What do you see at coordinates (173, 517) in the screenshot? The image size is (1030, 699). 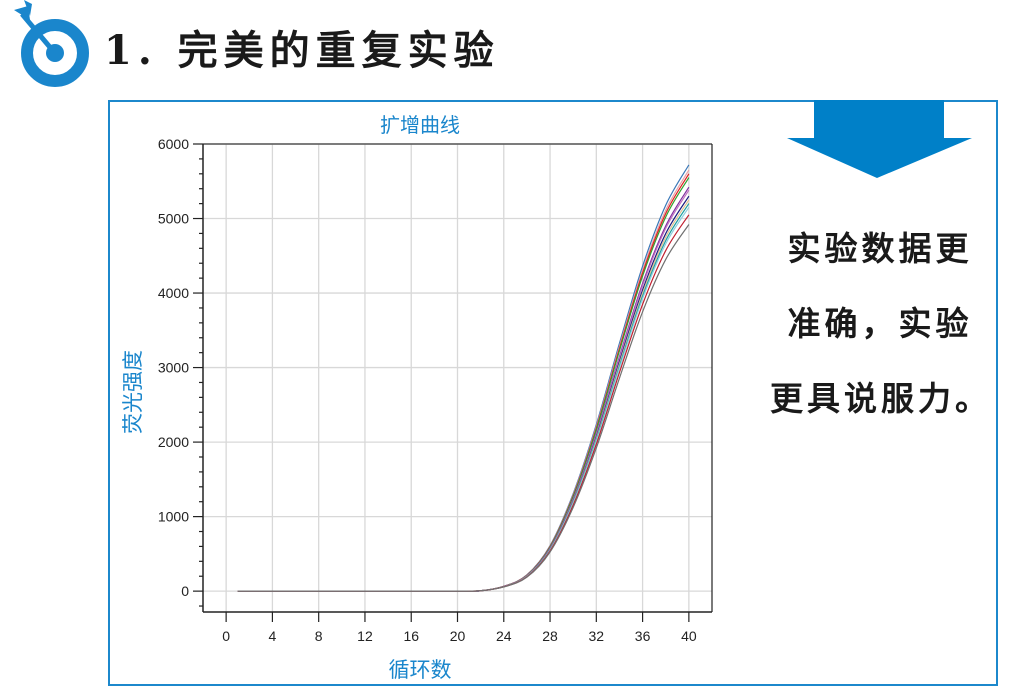 I see `y-tick-label: 1000` at bounding box center [173, 517].